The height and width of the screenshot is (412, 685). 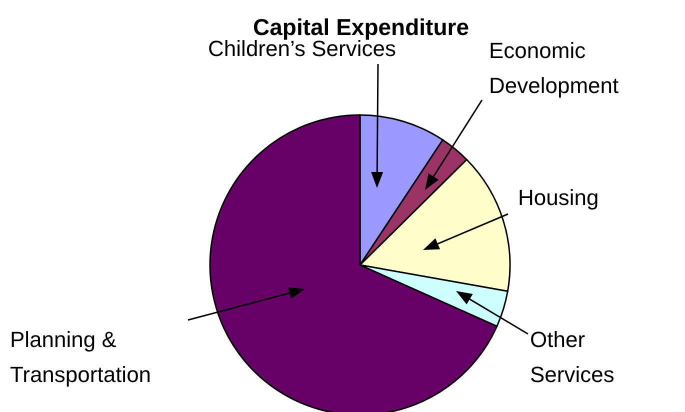 I want to click on slice-label: Other Services, so click(x=572, y=357).